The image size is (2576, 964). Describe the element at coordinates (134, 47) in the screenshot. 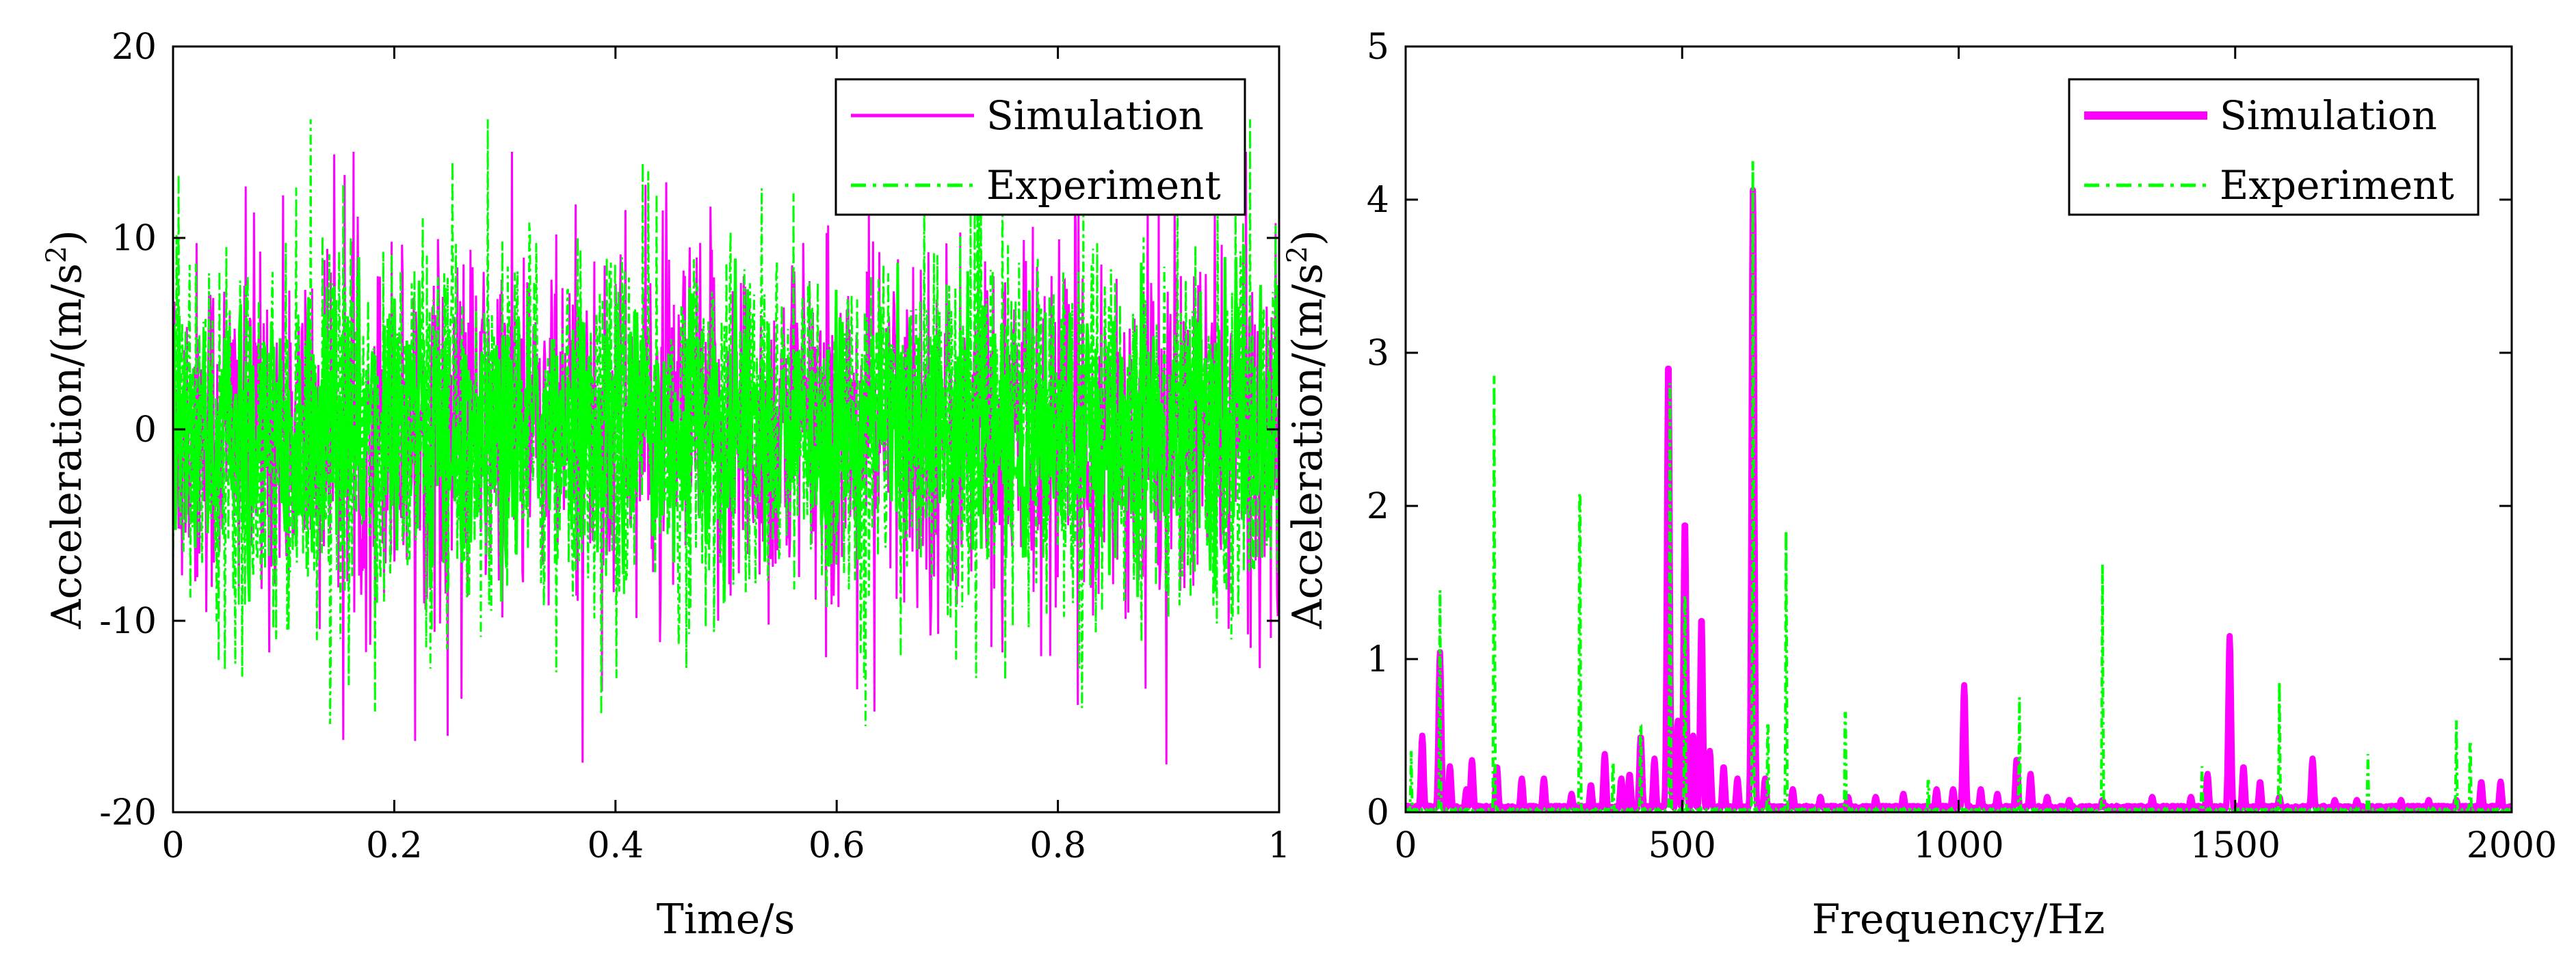

I see `y-tick-label: 20` at that location.